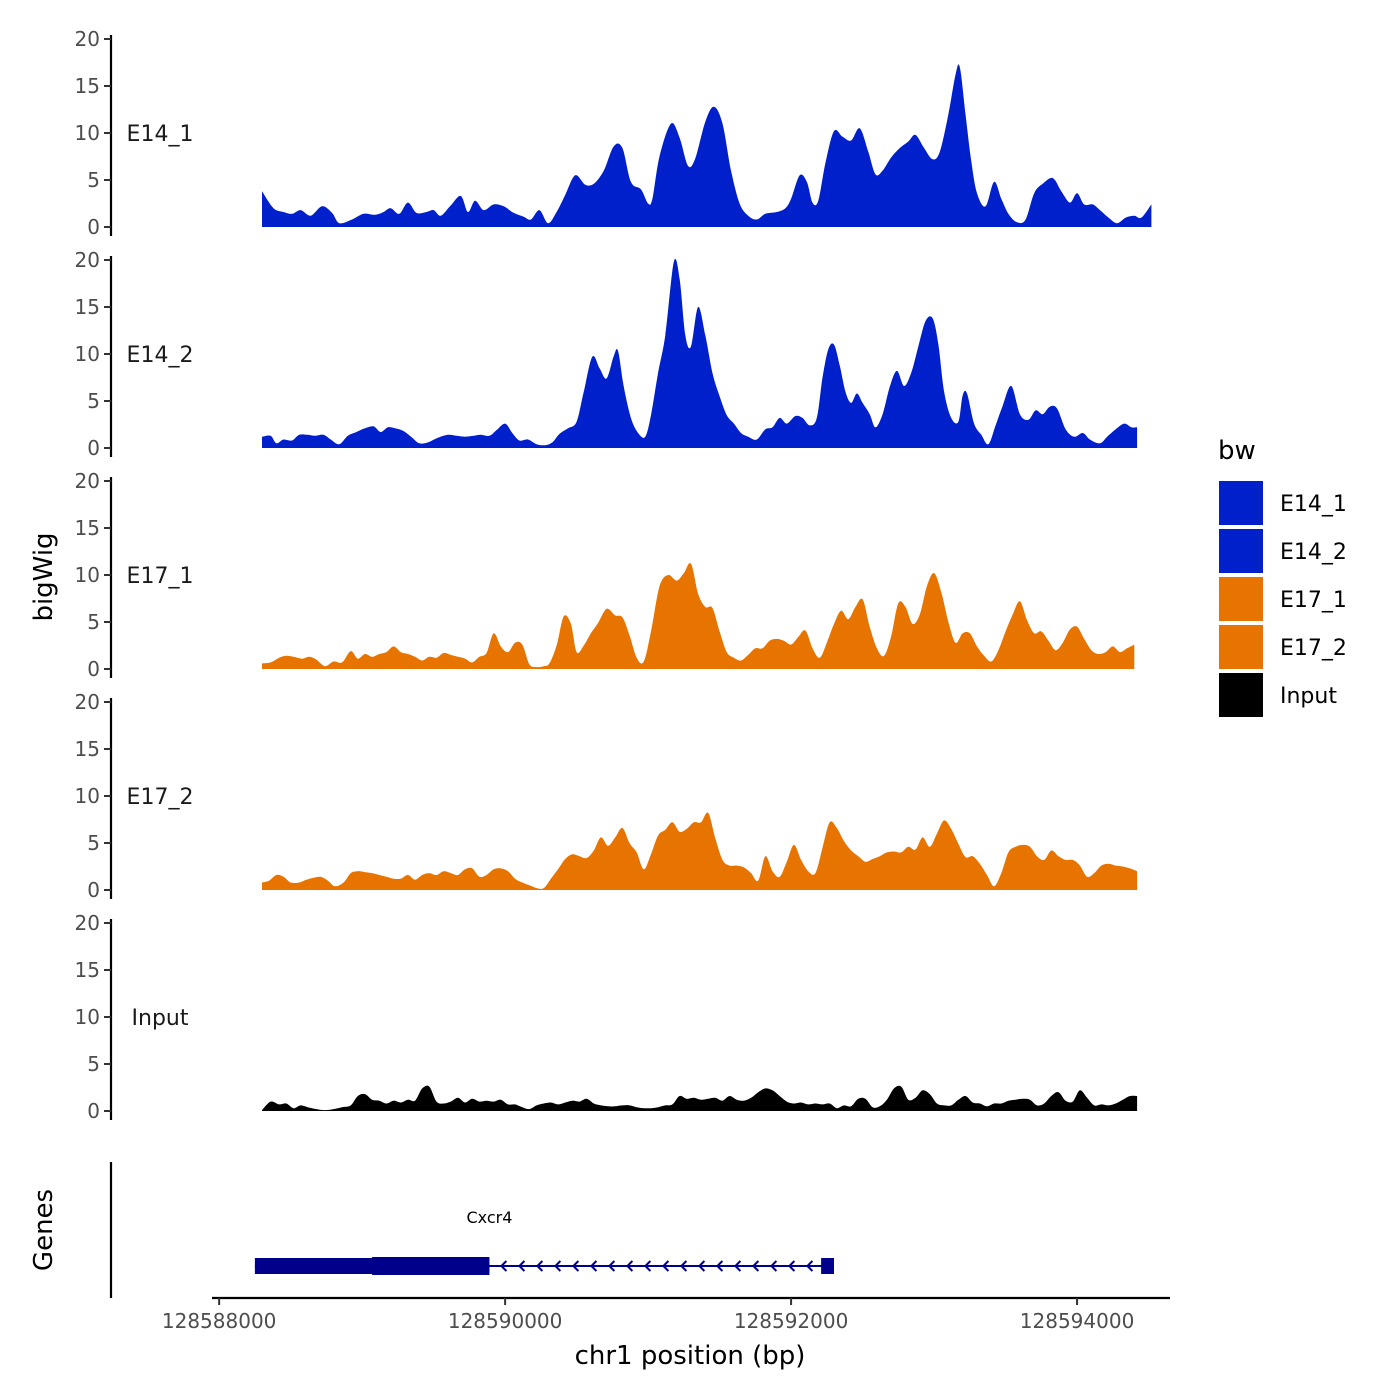 The image size is (1400, 1400). I want to click on legend-item-e17-2: E17_2, so click(1283, 647).